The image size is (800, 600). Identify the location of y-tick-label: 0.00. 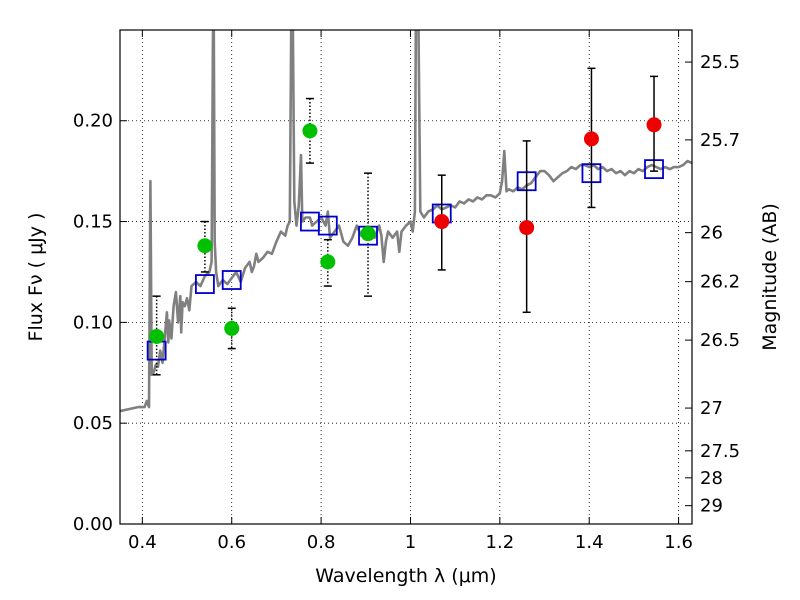
(93, 524).